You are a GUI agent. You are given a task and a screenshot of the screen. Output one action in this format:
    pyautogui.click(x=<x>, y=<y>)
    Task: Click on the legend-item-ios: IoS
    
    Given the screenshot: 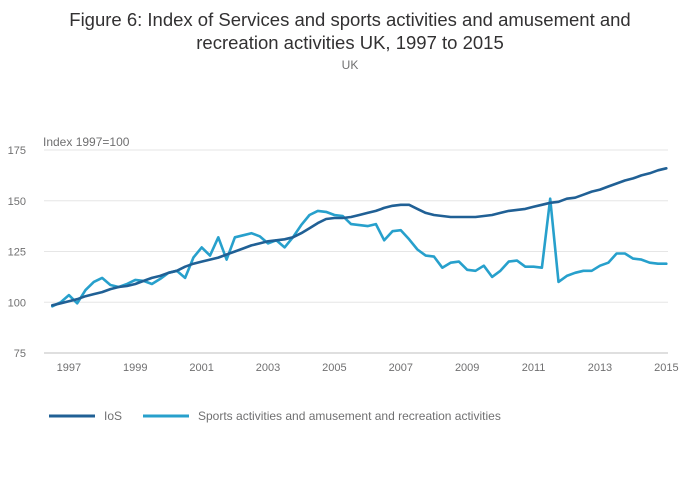 What is the action you would take?
    pyautogui.click(x=85, y=416)
    